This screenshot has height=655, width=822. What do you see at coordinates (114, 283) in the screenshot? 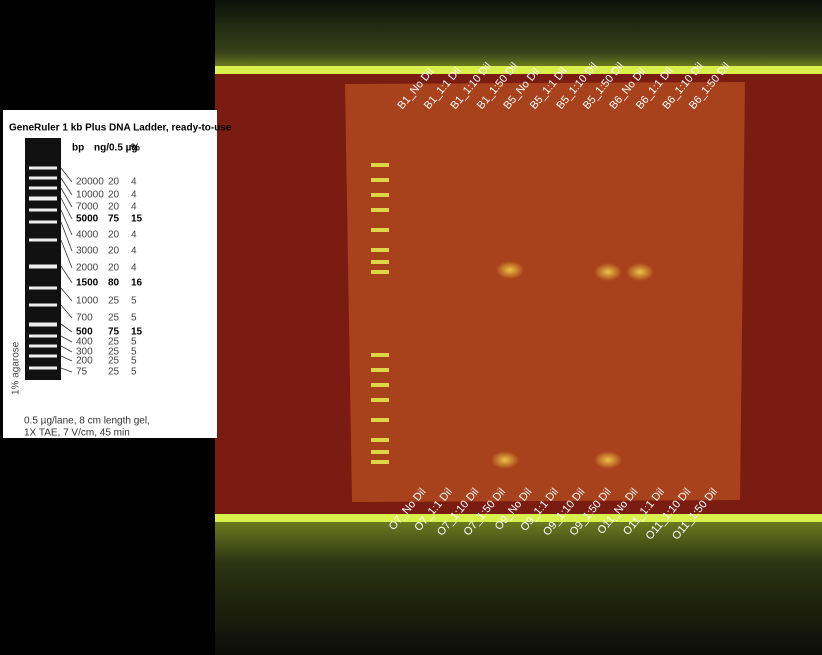
I see `ladder-cell: 80` at bounding box center [114, 283].